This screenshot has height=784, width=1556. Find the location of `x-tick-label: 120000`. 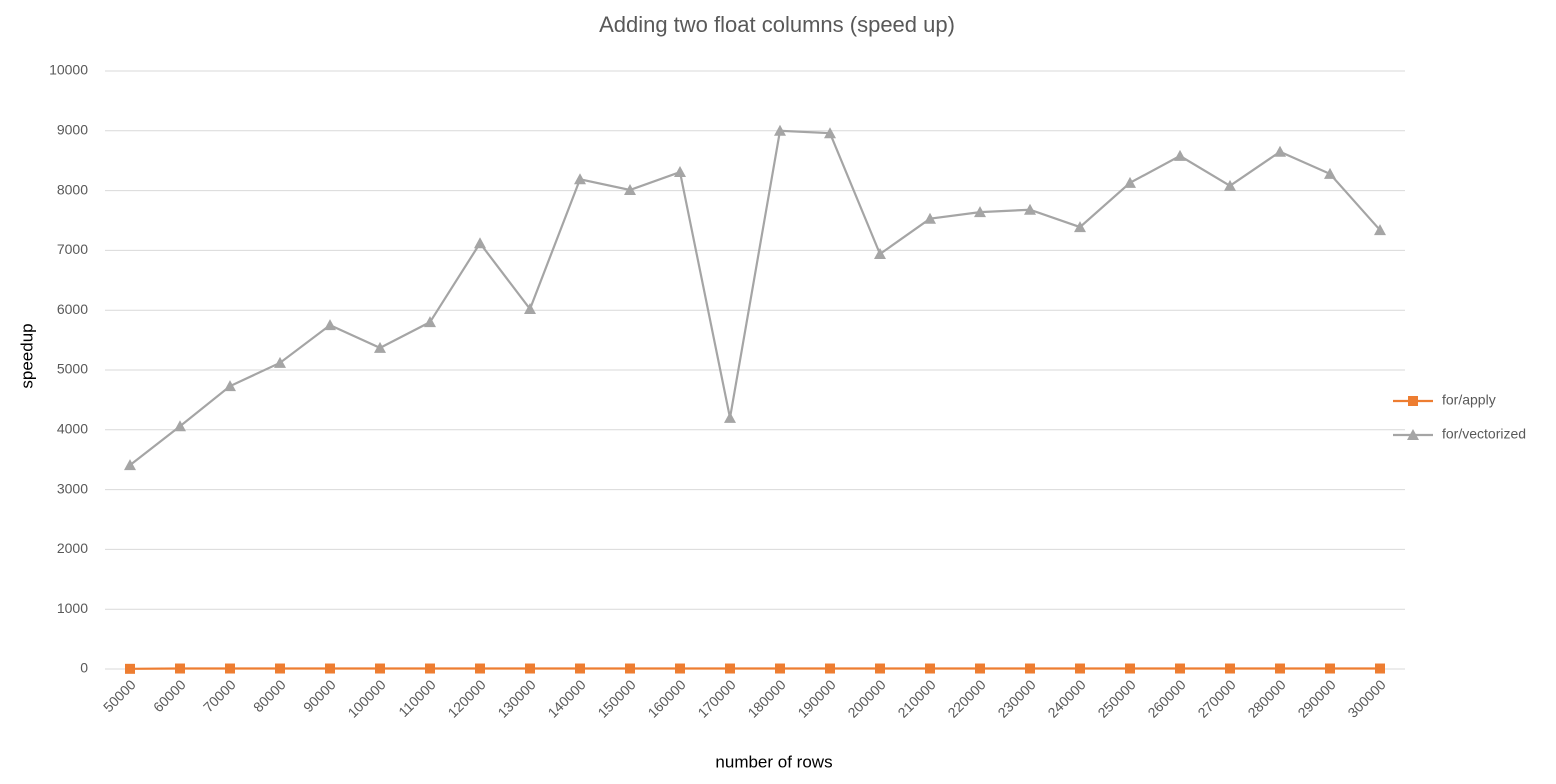

x-tick-label: 120000 is located at coordinates (466, 698).